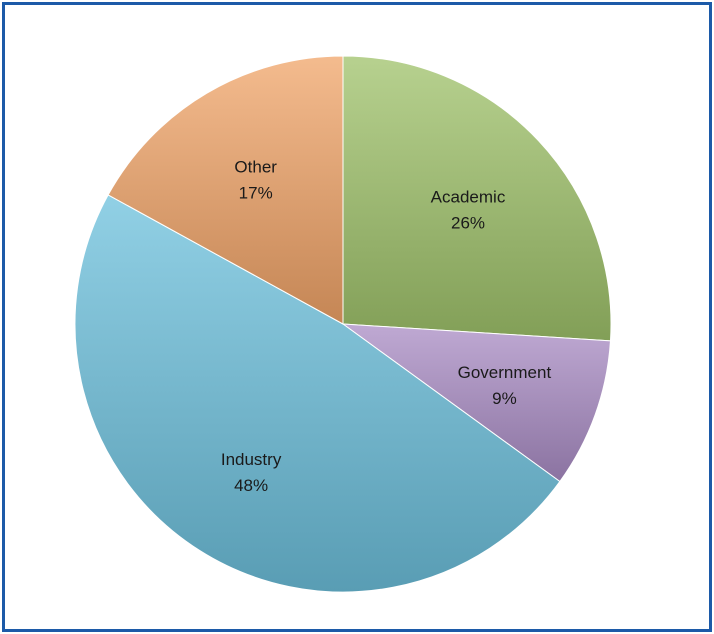 The width and height of the screenshot is (714, 634). Describe the element at coordinates (468, 223) in the screenshot. I see `slice-value-academic: 26%` at that location.